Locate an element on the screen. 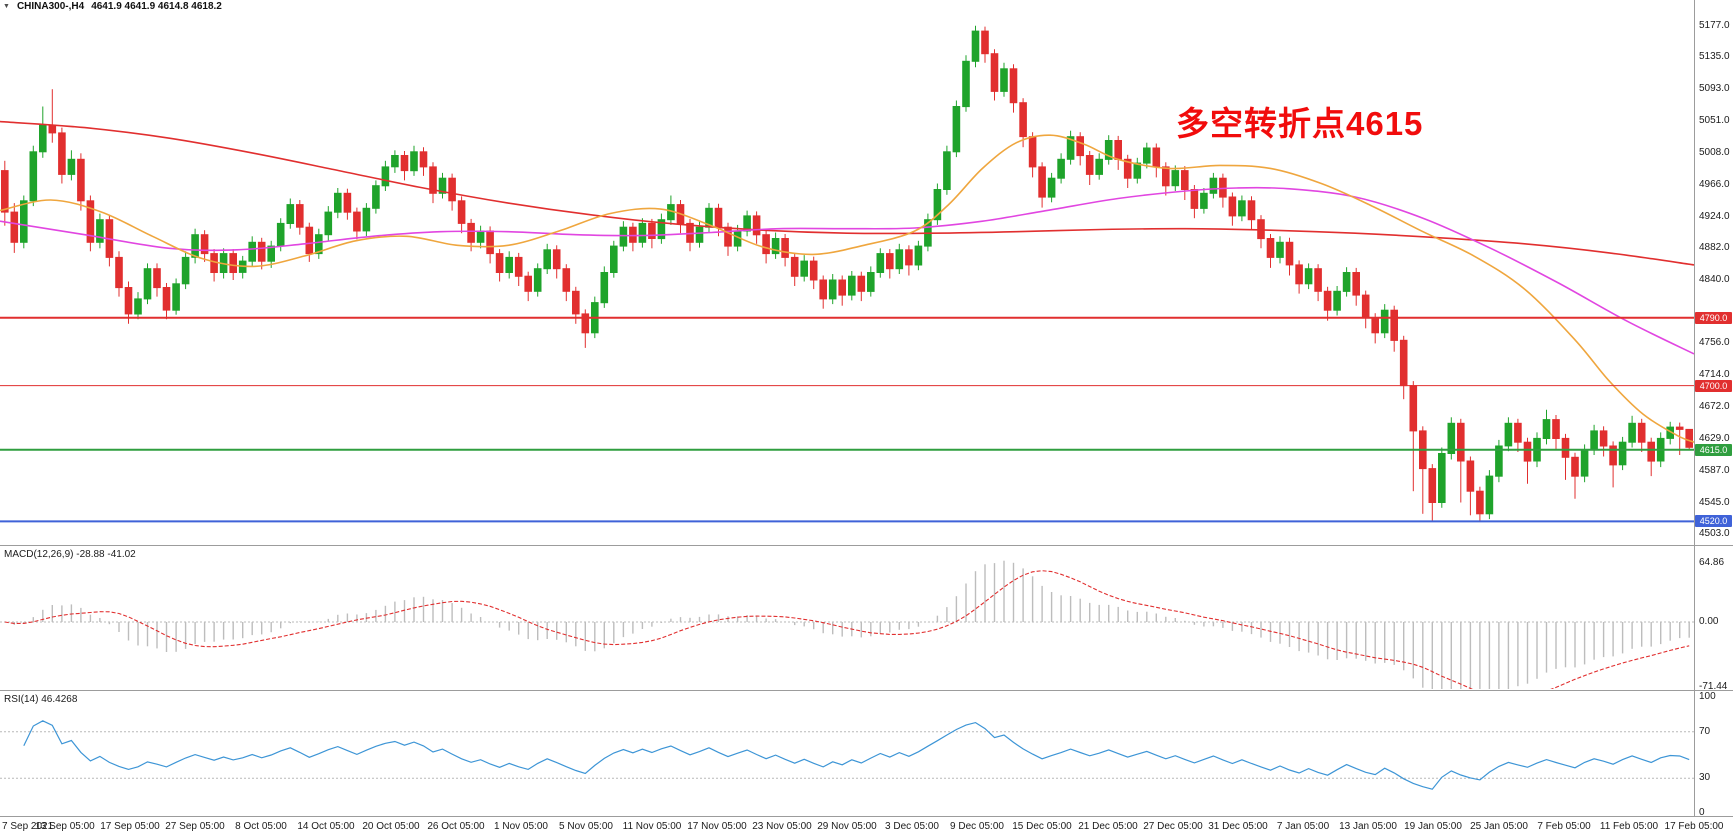  price-tick-label: 4966.0 is located at coordinates (1714, 184).